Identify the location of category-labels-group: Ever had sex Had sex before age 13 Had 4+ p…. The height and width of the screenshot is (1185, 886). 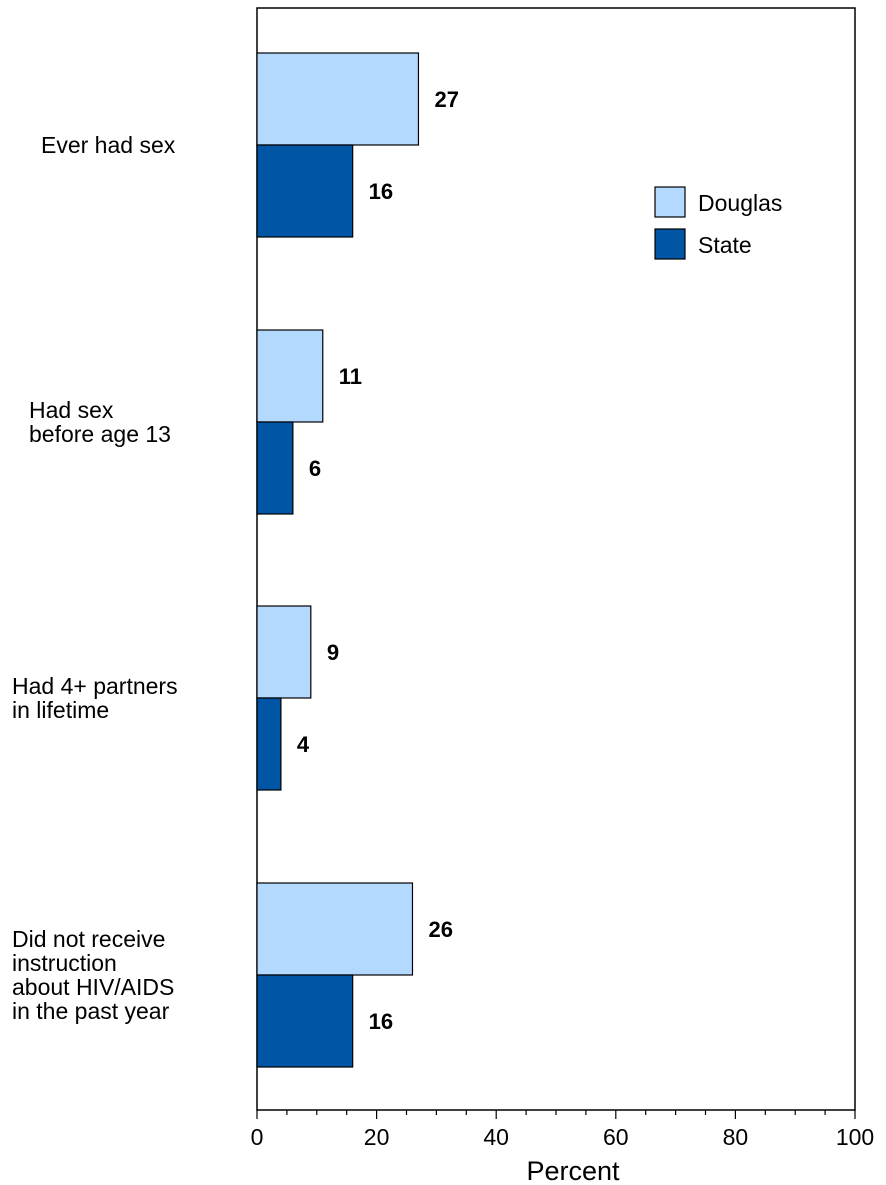
(95, 578).